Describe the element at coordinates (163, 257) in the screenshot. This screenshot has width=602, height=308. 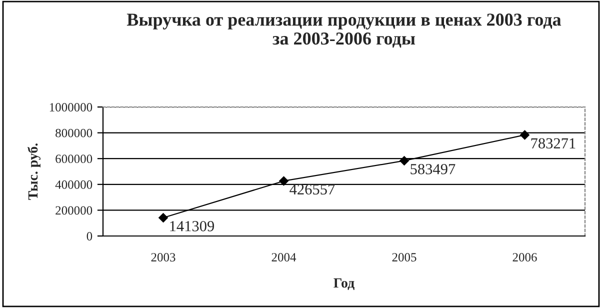
I see `x-tick-label: 2003` at that location.